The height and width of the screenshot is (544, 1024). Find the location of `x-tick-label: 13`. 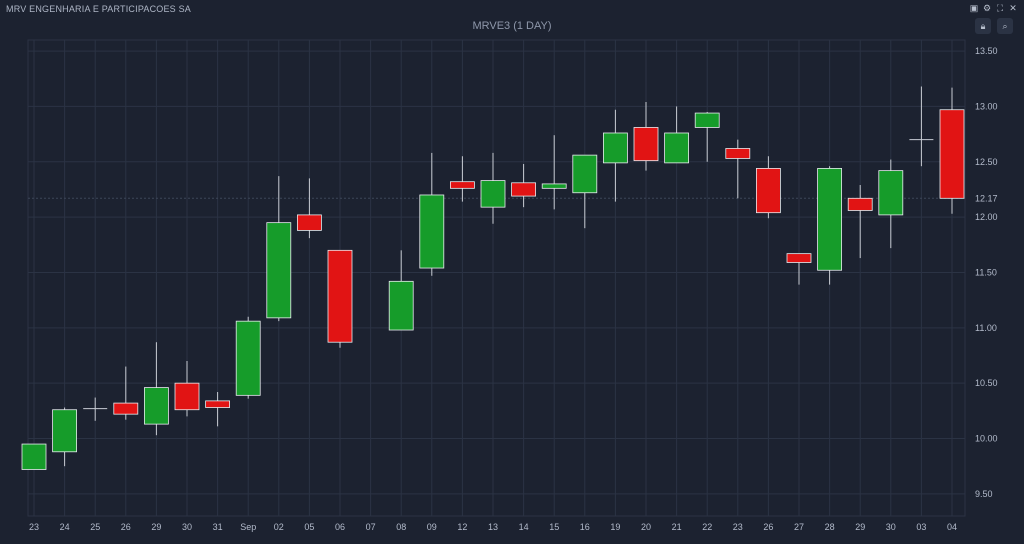

x-tick-label: 13 is located at coordinates (493, 527).